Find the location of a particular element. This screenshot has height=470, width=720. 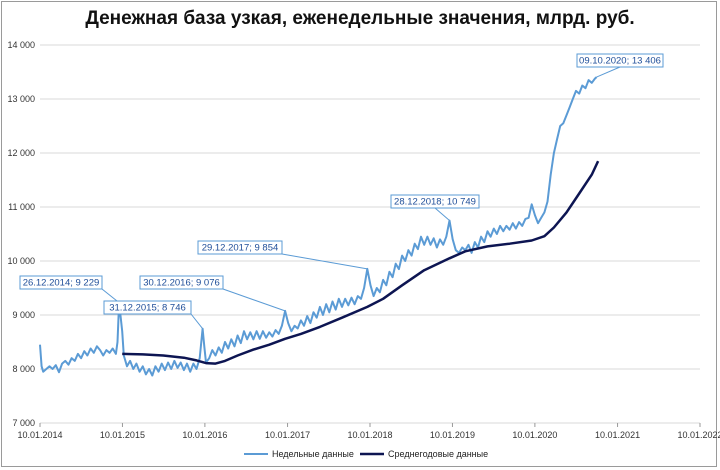

x-tick-label: 10.01.2021 is located at coordinates (617, 435).